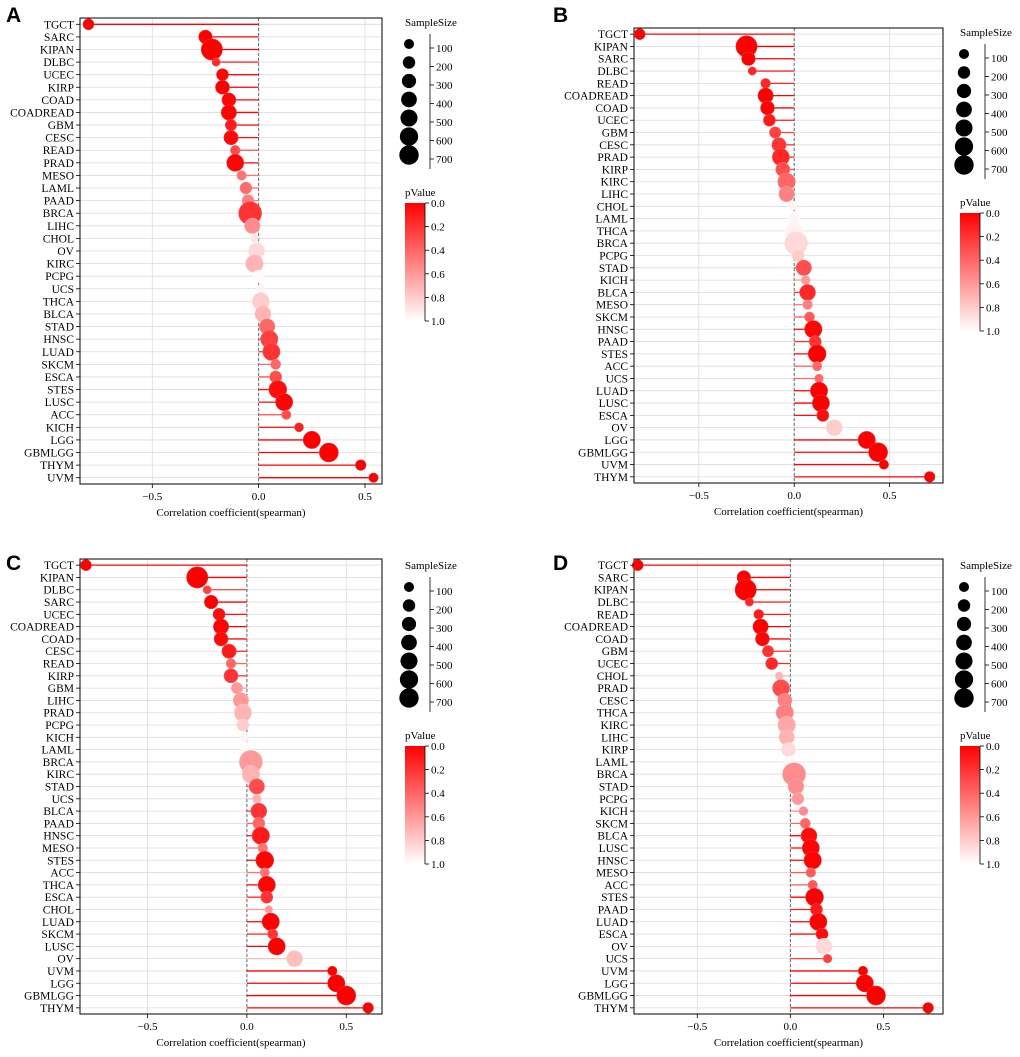  I want to click on category-label: HNSC, so click(58, 340).